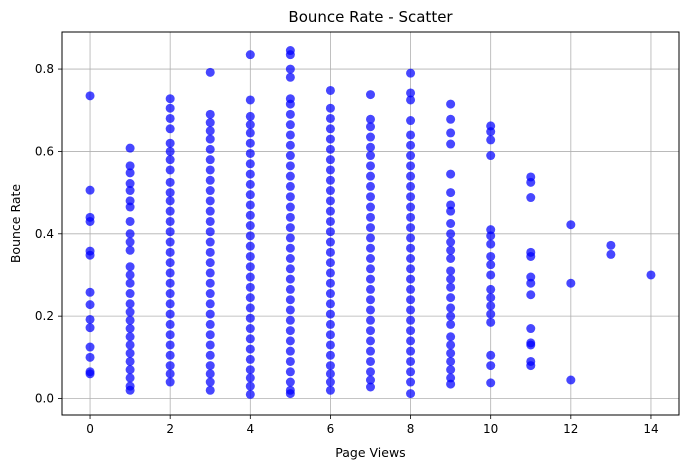 The image size is (691, 470). What do you see at coordinates (490, 429) in the screenshot?
I see `x-tick-label: 10` at bounding box center [490, 429].